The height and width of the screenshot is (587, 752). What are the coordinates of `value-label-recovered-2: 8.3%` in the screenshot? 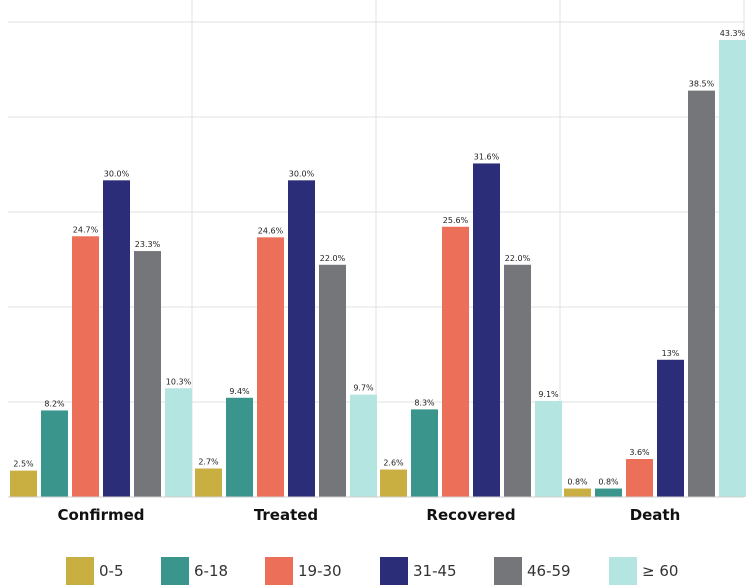 It's located at (424, 402).